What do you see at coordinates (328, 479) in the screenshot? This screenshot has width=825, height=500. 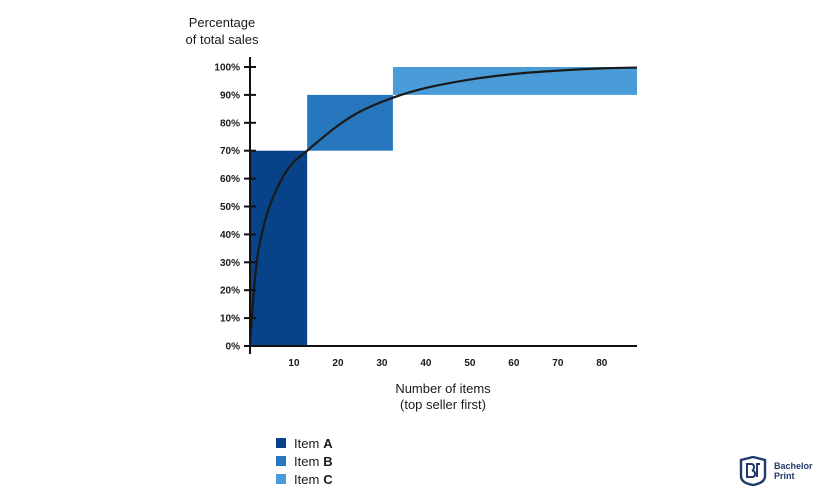 I see `legend-letter-c: C` at bounding box center [328, 479].